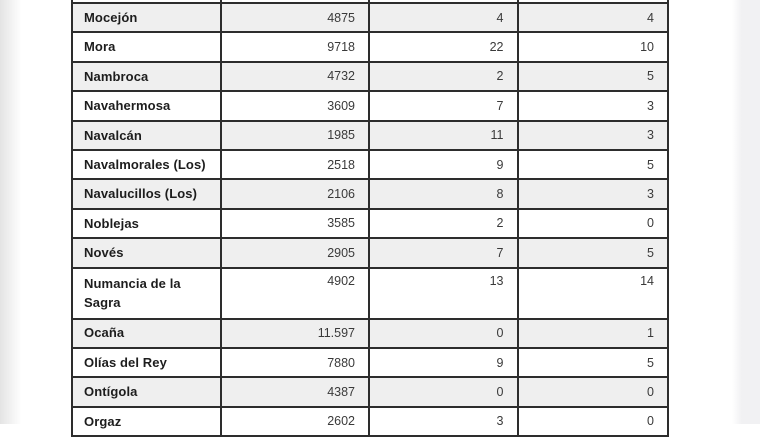  I want to click on value2: 7, so click(500, 252).